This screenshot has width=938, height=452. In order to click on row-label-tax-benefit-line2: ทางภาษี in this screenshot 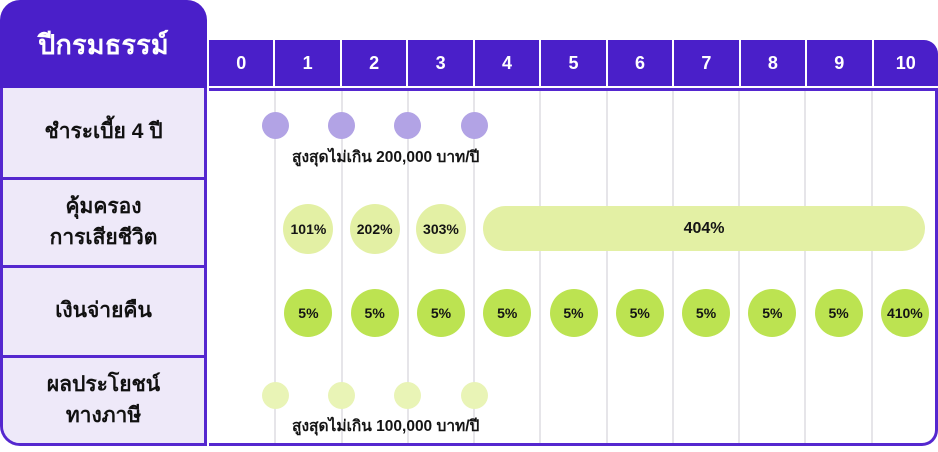, I will do `click(103, 415)`.